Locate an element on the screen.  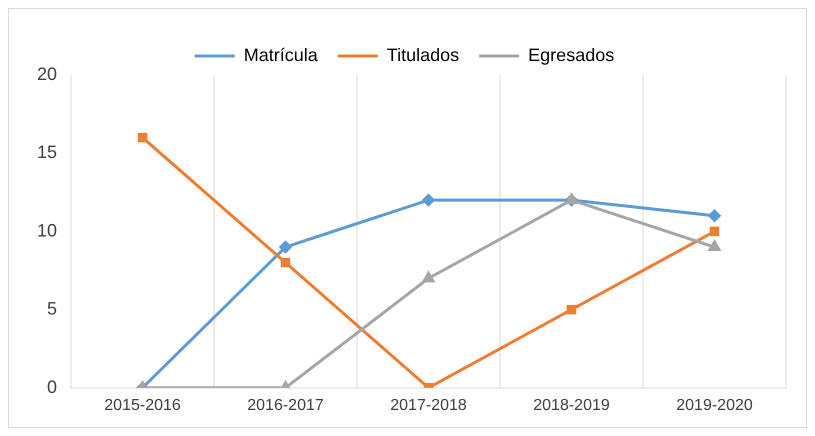
x-tick-label: 2015-2016 is located at coordinates (142, 405).